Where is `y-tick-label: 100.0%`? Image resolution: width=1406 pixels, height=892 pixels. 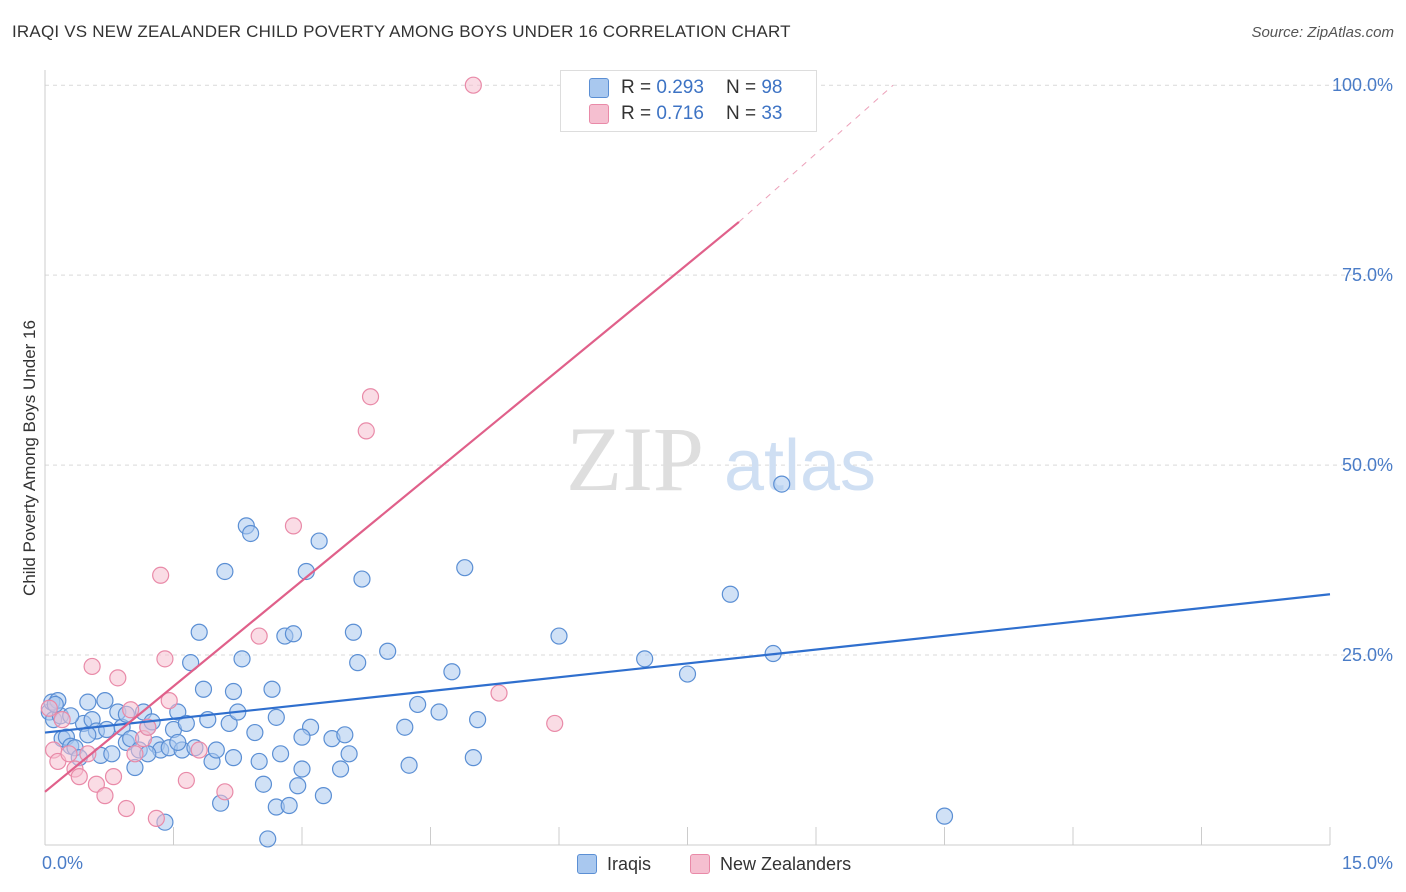 y-tick-label: 100.0% is located at coordinates (1362, 85).